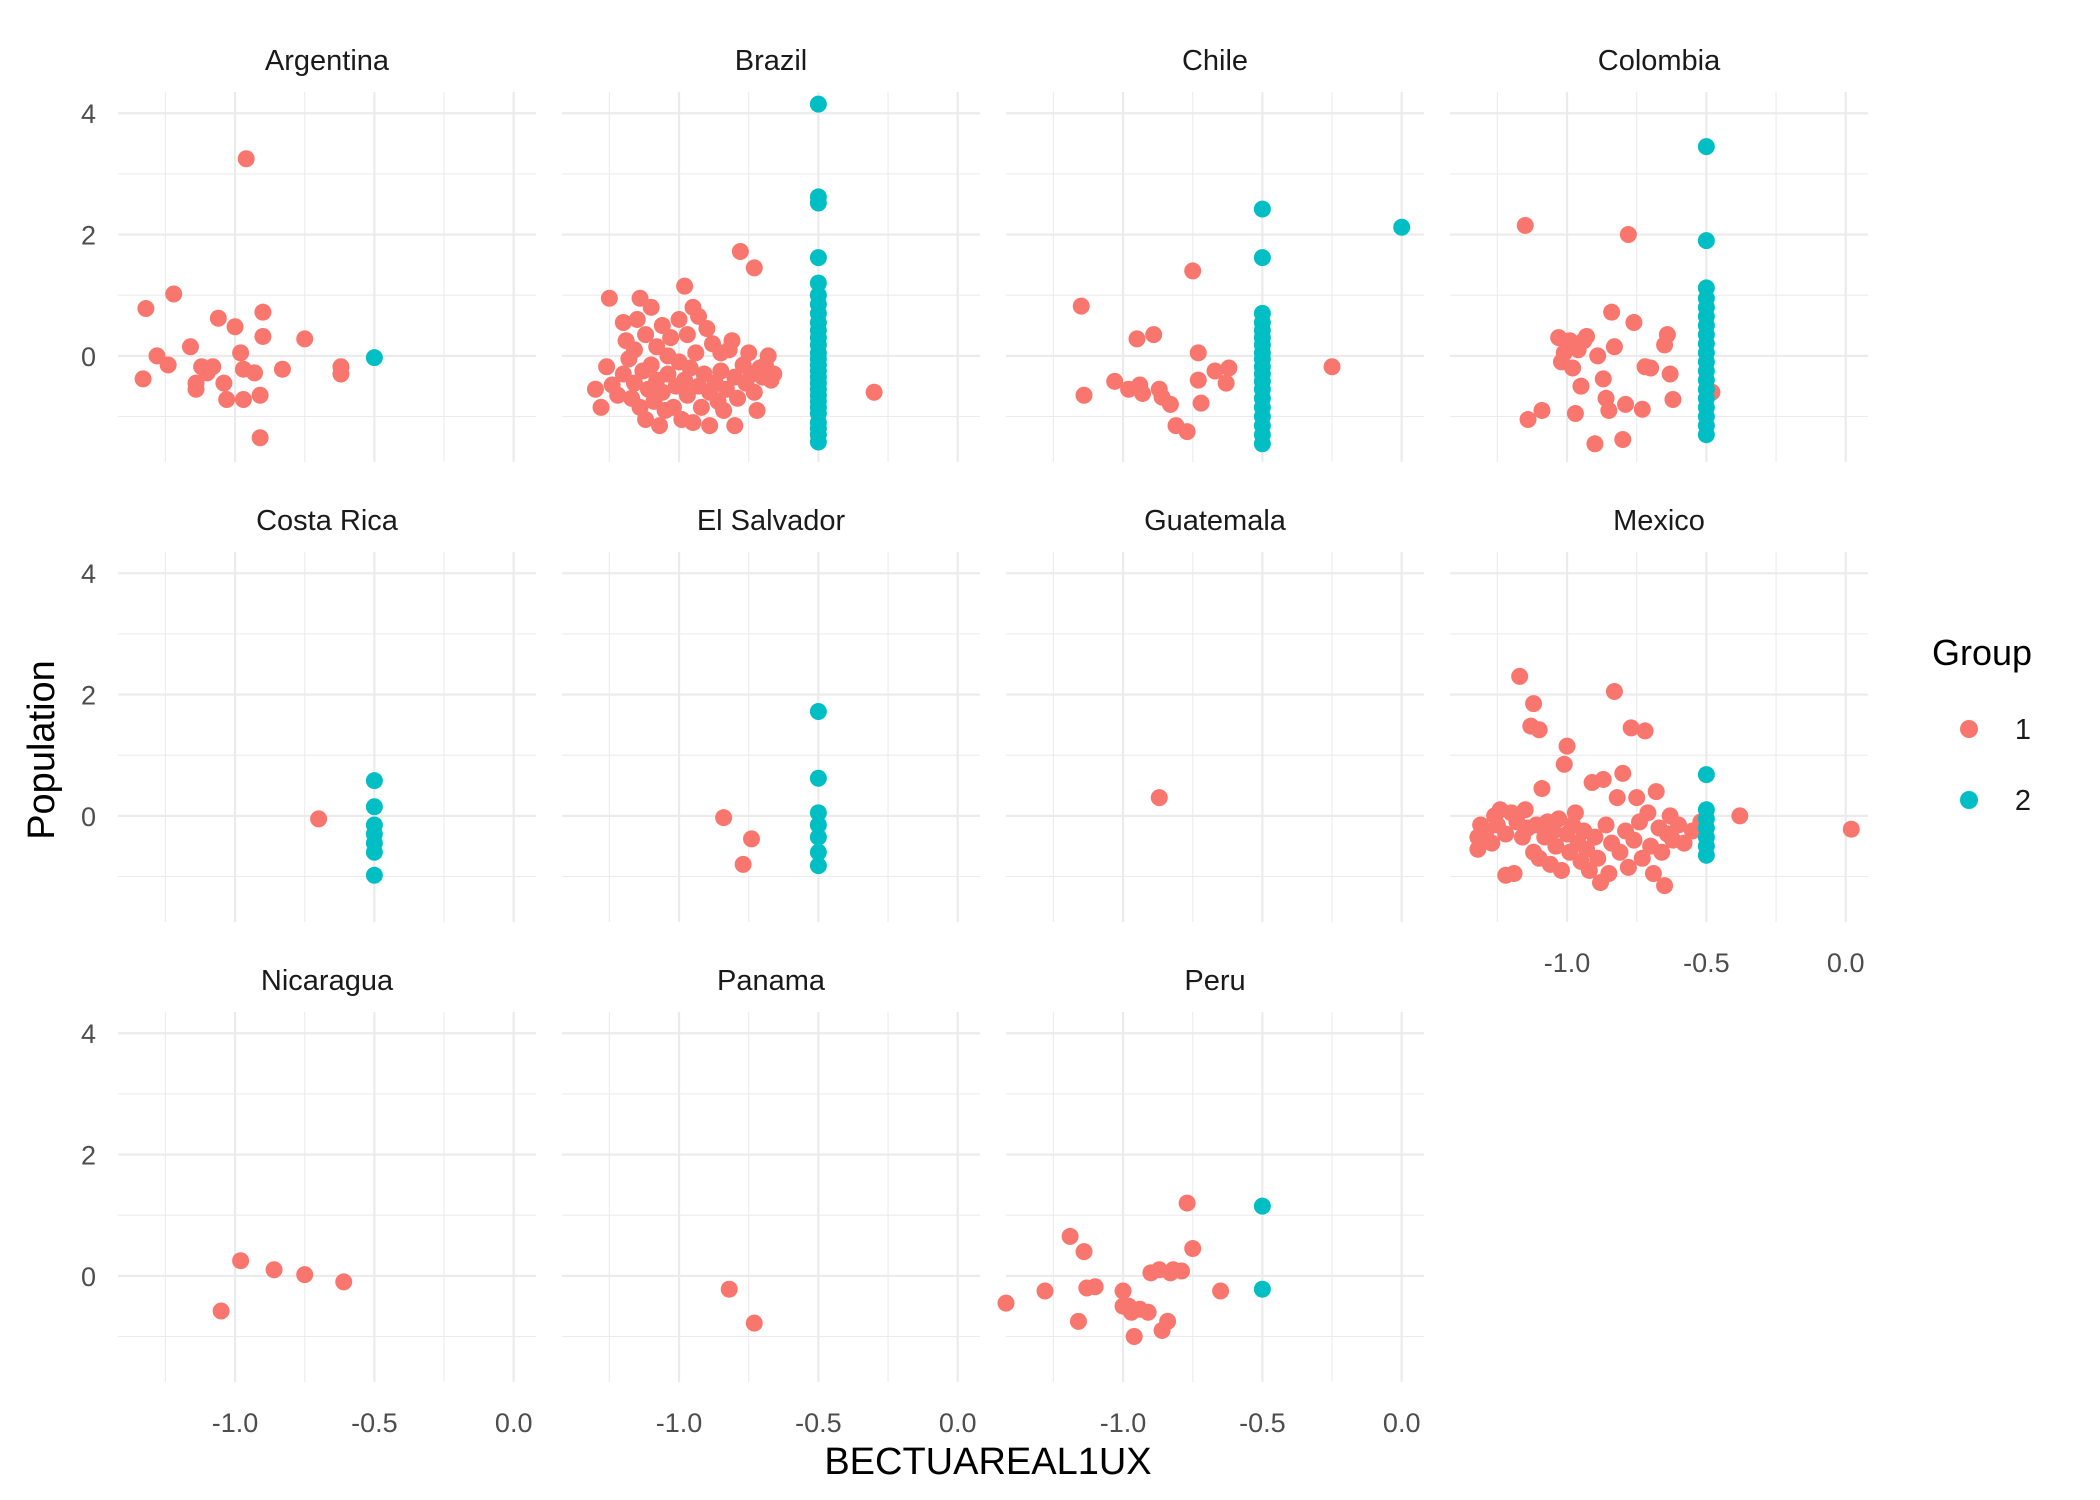 The image size is (2100, 1500). I want to click on facet-strip-label: Brazil, so click(771, 61).